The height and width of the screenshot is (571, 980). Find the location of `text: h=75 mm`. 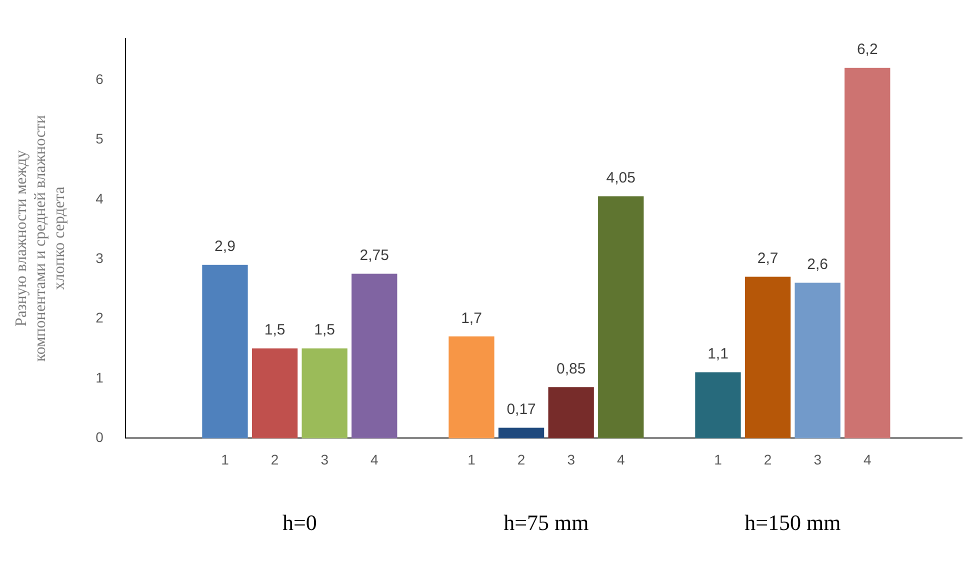

text: h=75 mm is located at coordinates (546, 523).